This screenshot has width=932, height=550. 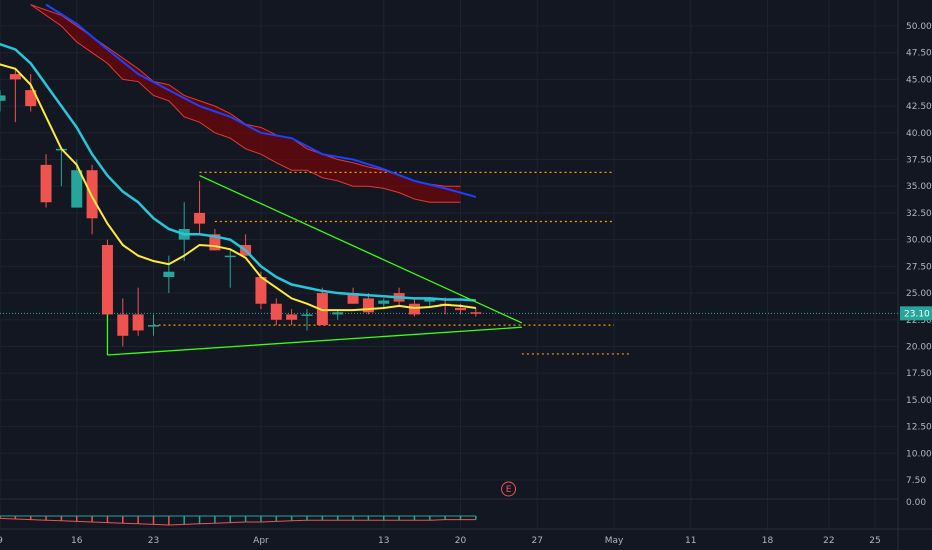 I want to click on price-tick-label: 30.00, so click(x=919, y=241).